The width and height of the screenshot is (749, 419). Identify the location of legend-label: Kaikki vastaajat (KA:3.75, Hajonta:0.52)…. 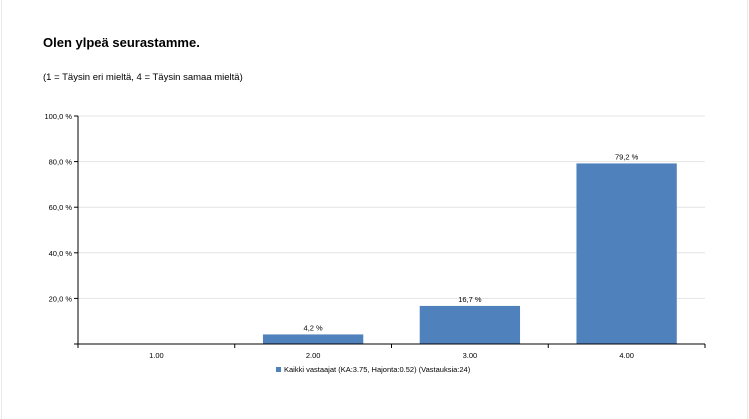
(377, 369).